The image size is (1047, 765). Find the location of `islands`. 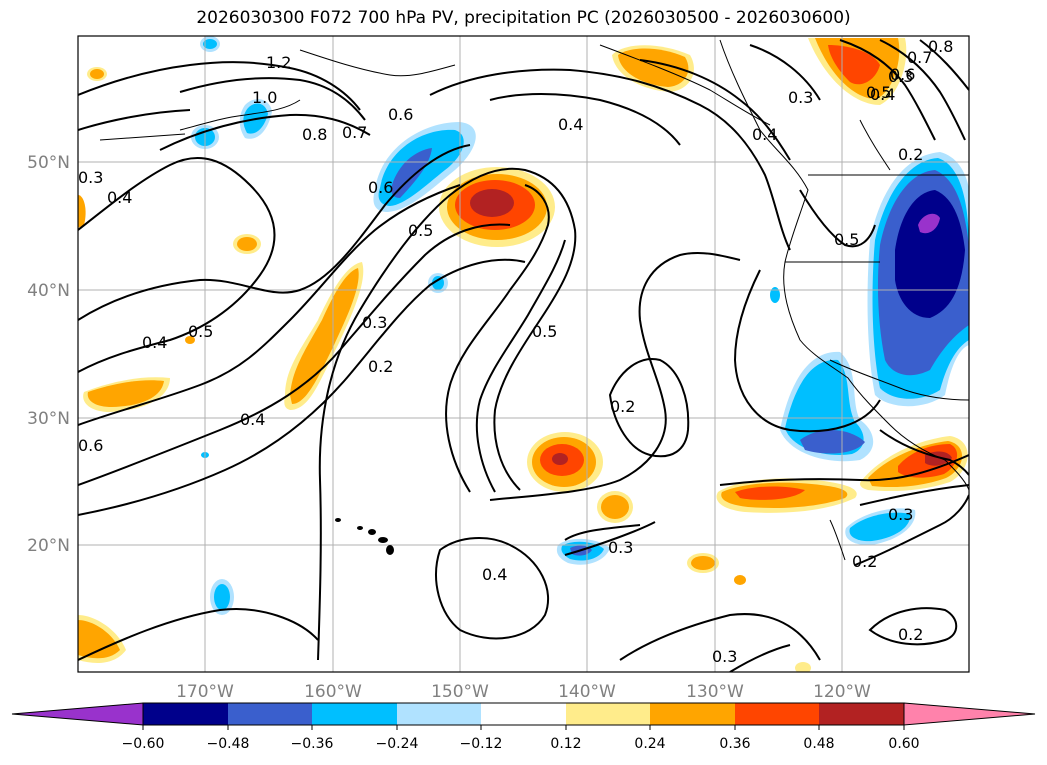

islands is located at coordinates (364, 536).